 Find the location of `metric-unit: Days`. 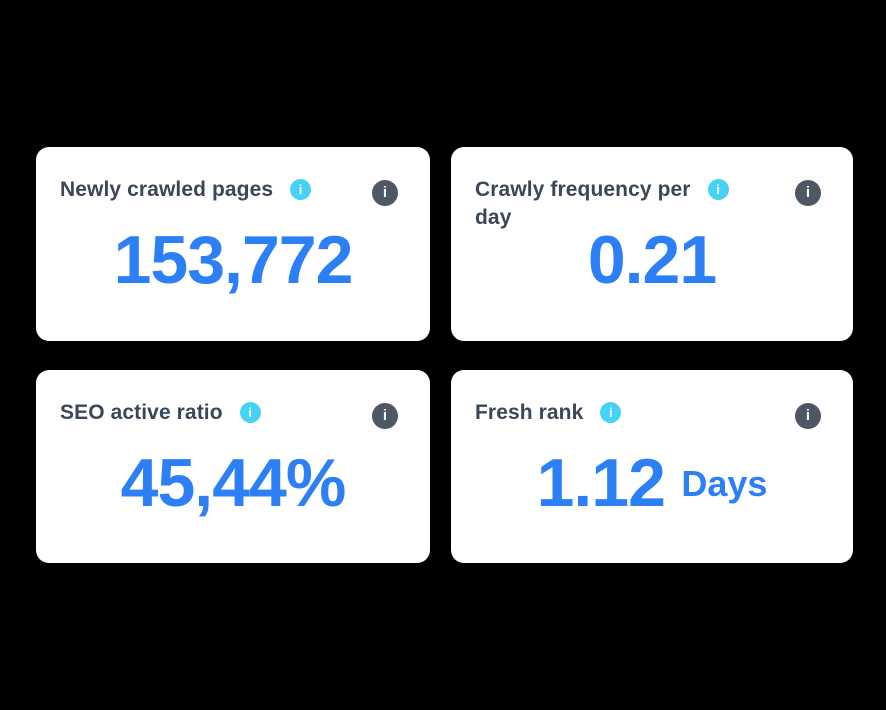

metric-unit: Days is located at coordinates (724, 483).